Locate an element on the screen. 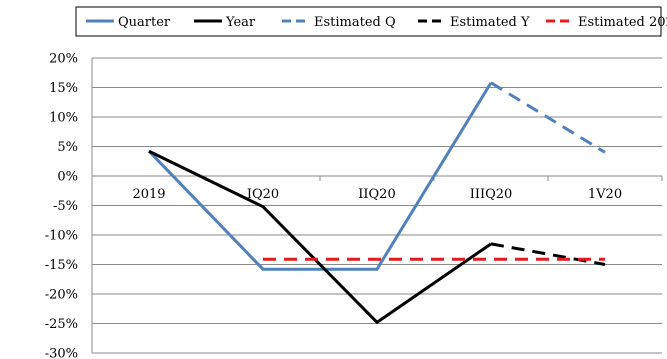 This screenshot has height=359, width=667. x-tick-label-1v20: 1V20 is located at coordinates (605, 194).